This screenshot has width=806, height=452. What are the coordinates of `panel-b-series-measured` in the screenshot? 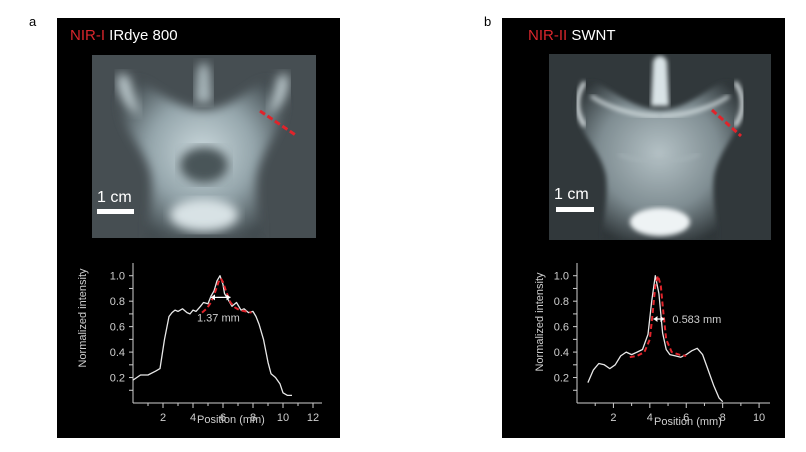 It's located at (655, 339).